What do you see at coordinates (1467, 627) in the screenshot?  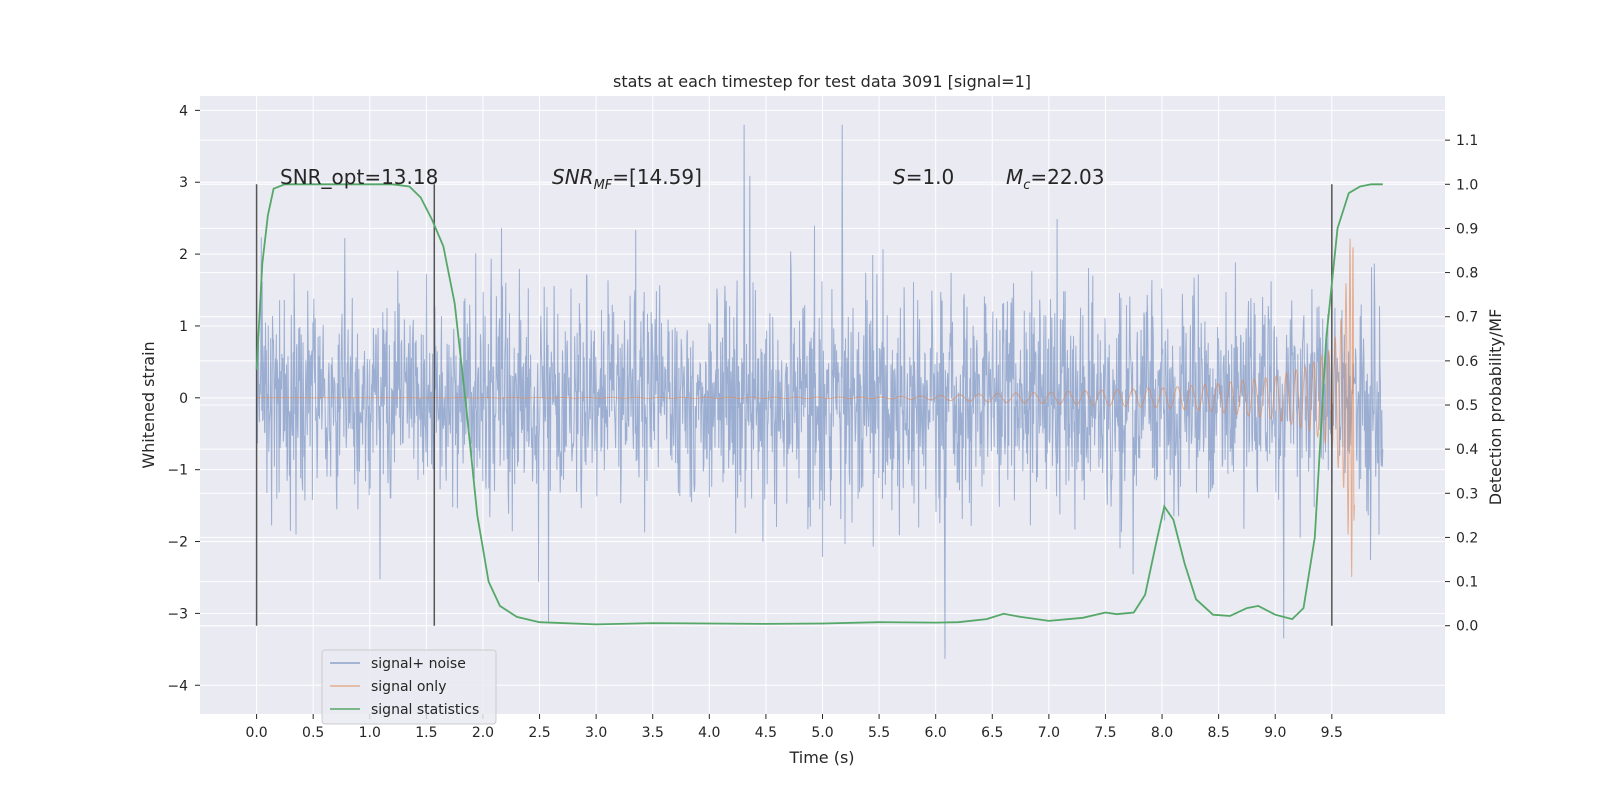 I see `y-tick-label-right: 0.0` at bounding box center [1467, 627].